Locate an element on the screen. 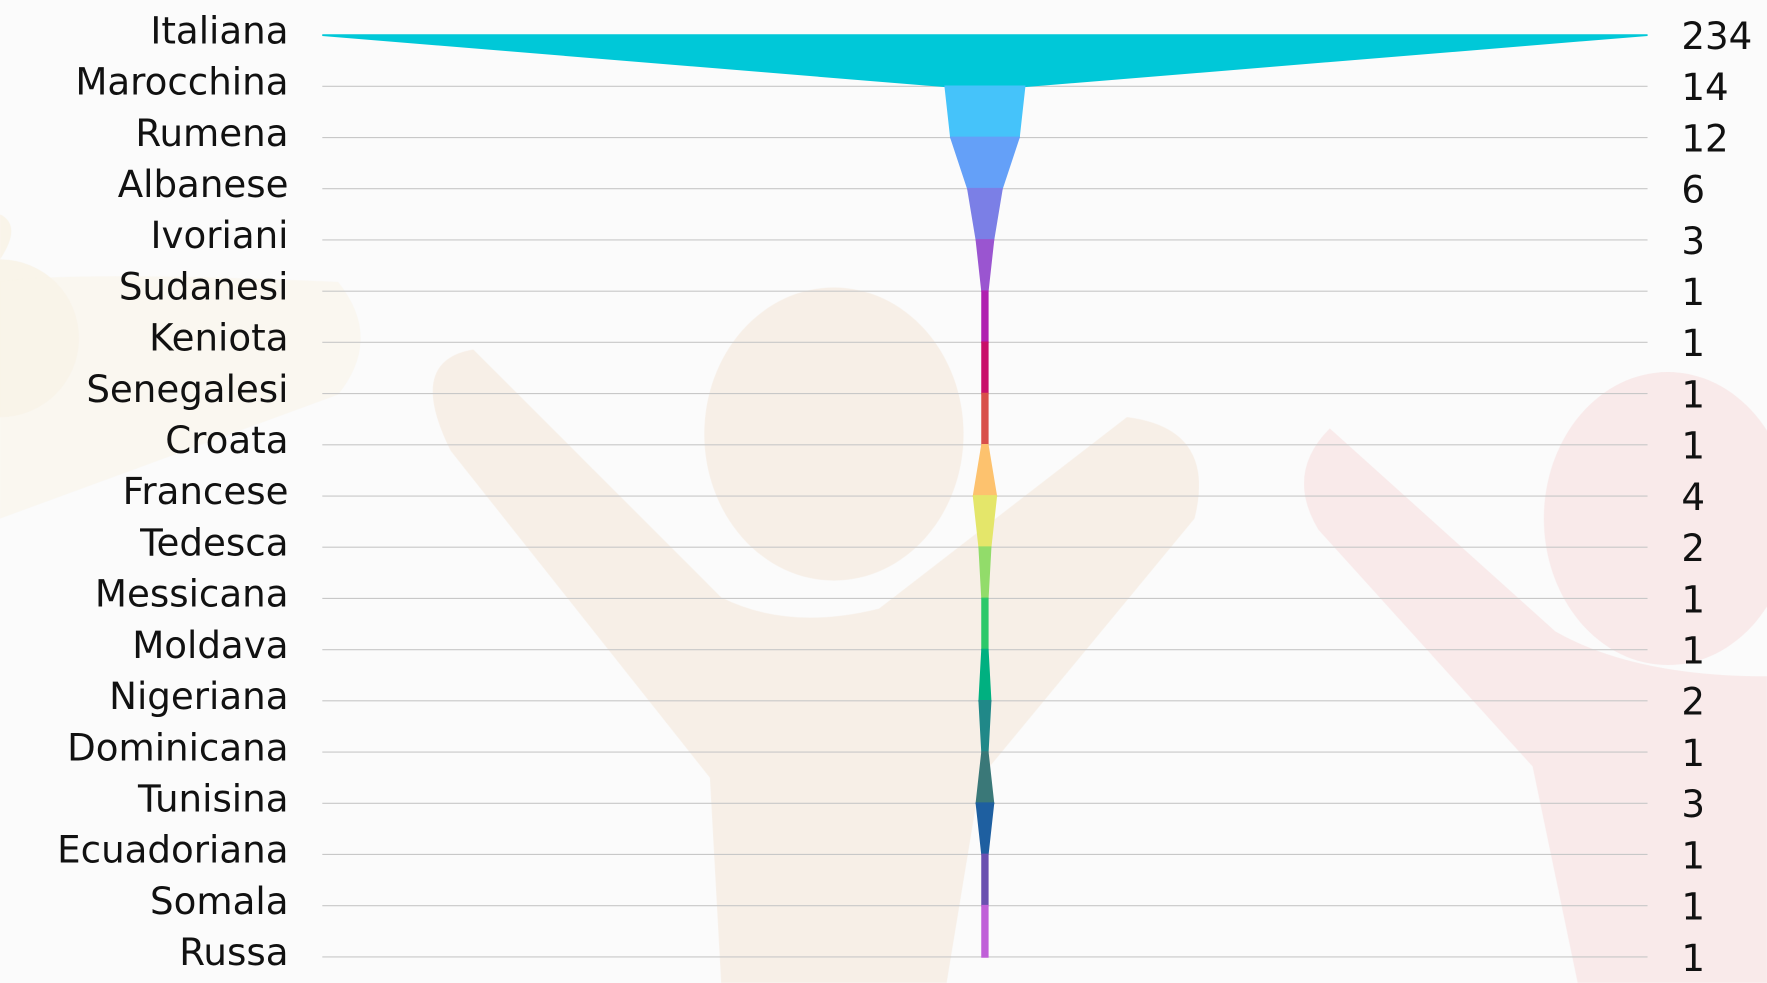 Image resolution: width=1767 pixels, height=983 pixels. category-label: Messicana is located at coordinates (192, 594).